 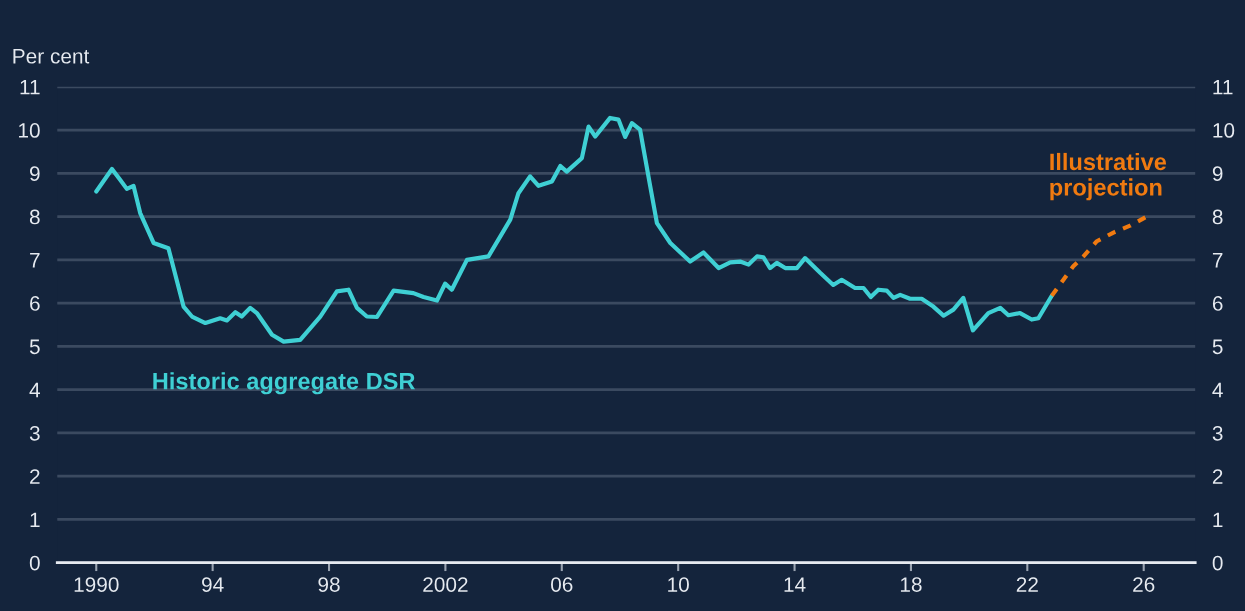 I want to click on y-axis-title: Per cent, so click(x=51, y=56).